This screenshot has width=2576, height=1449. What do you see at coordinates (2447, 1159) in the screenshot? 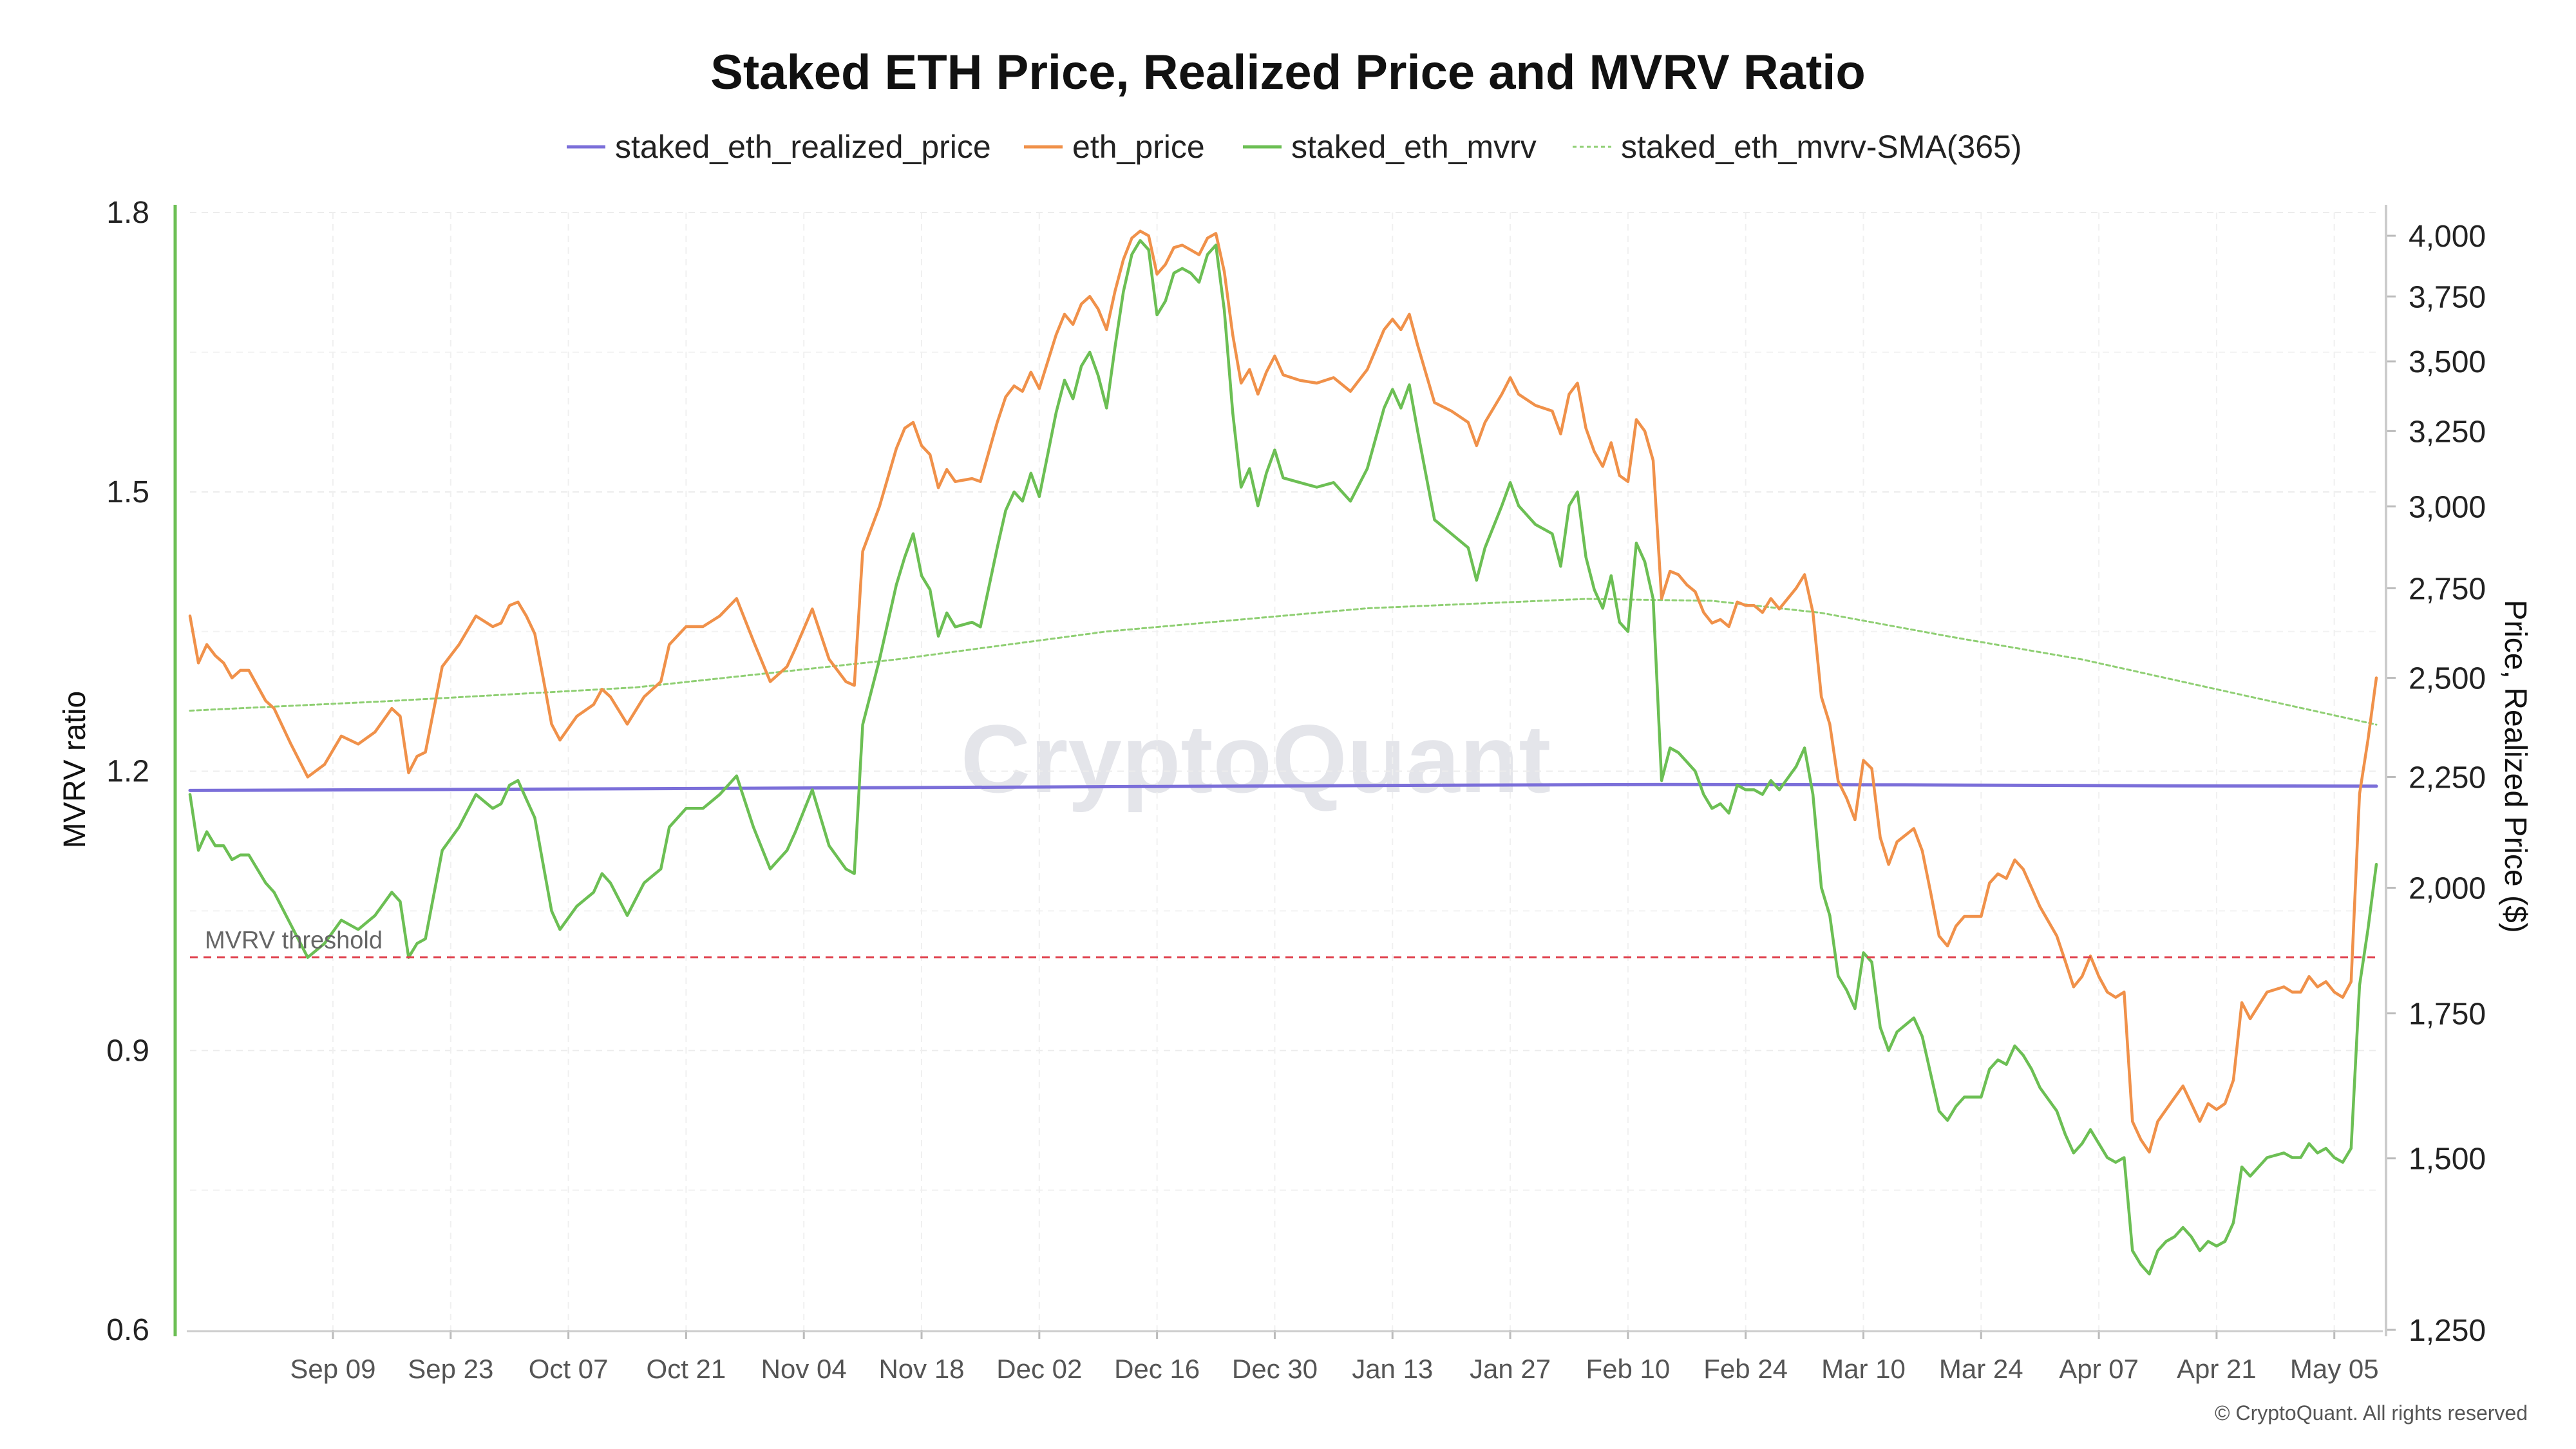
I see `y-right-tick-label: 1,500` at bounding box center [2447, 1159].